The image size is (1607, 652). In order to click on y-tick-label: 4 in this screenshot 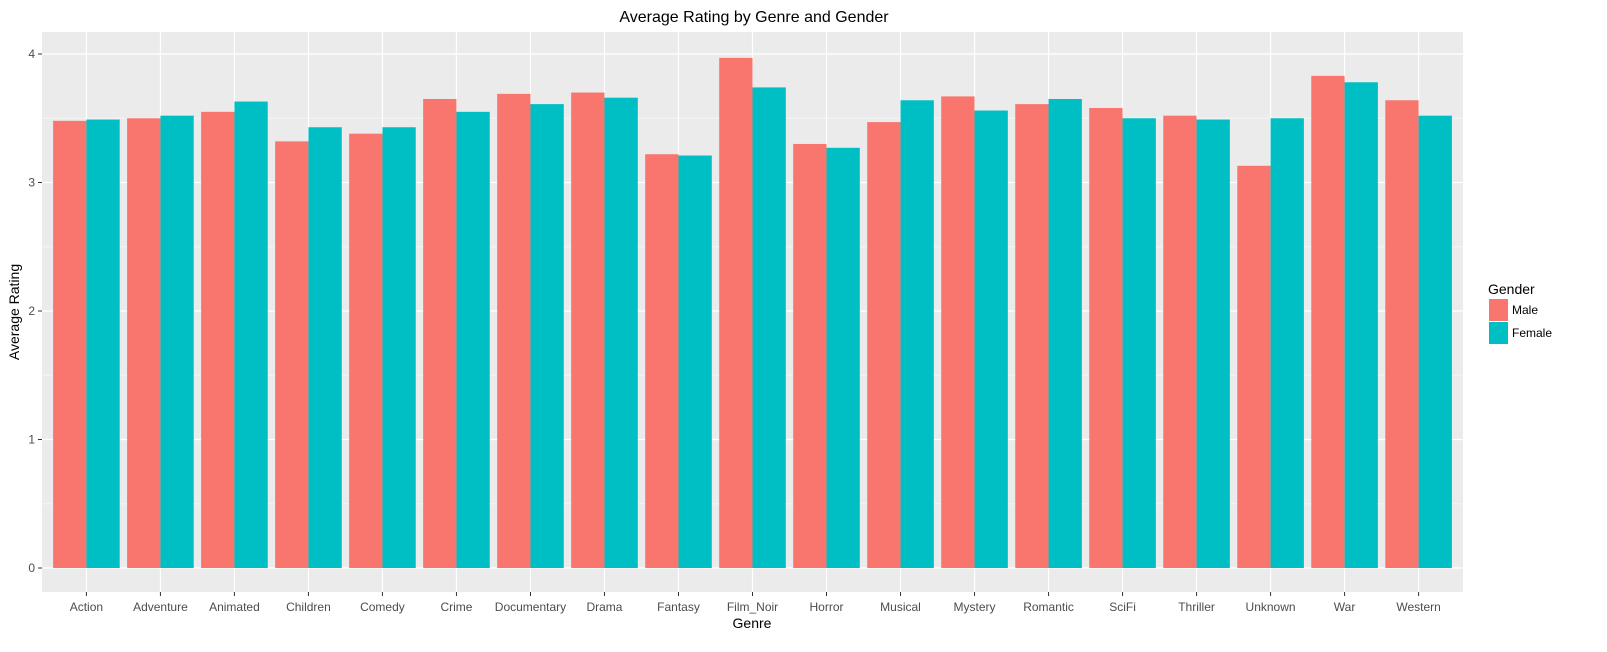, I will do `click(31, 54)`.